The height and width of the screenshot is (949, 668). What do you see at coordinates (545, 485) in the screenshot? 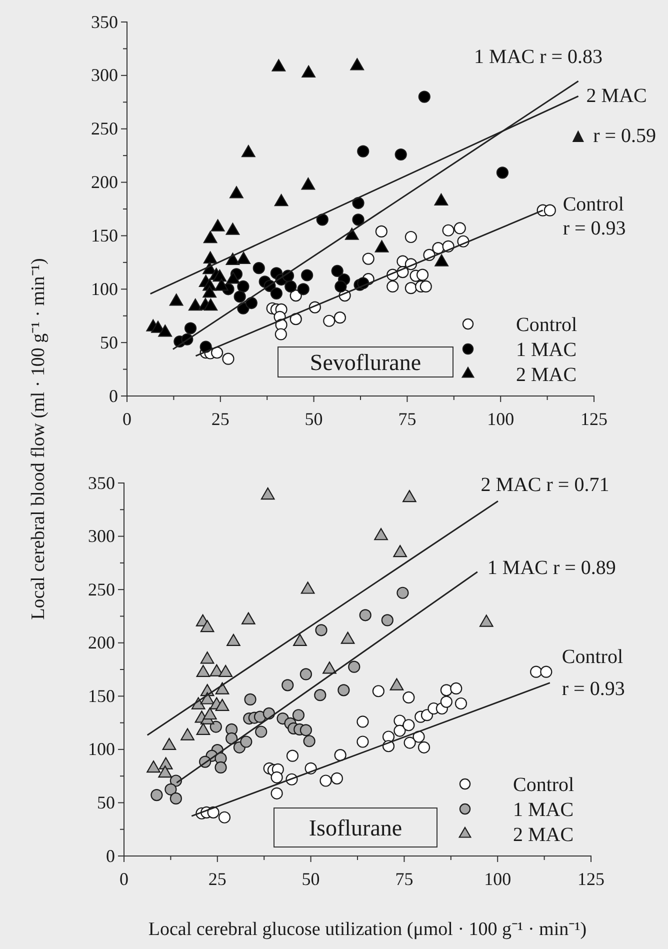
I see `annotation: 2 MAC r = 0.71` at bounding box center [545, 485].